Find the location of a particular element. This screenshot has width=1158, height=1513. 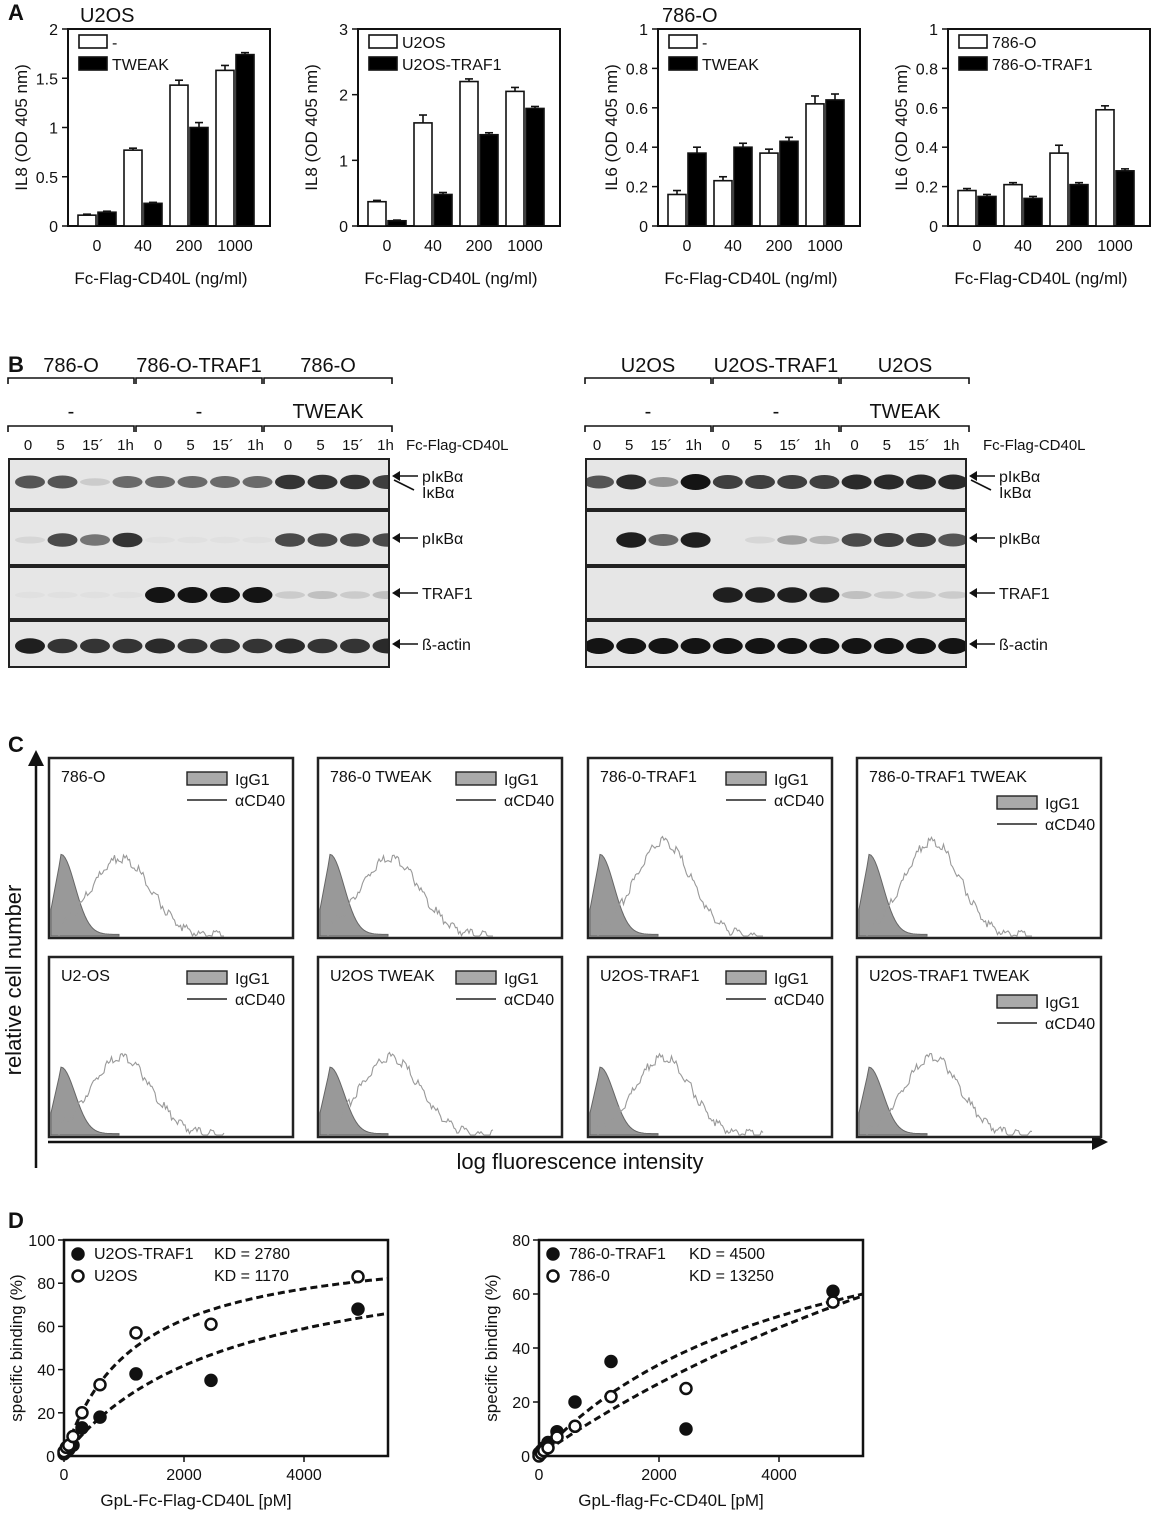

blot-bands is located at coordinates (776, 646).